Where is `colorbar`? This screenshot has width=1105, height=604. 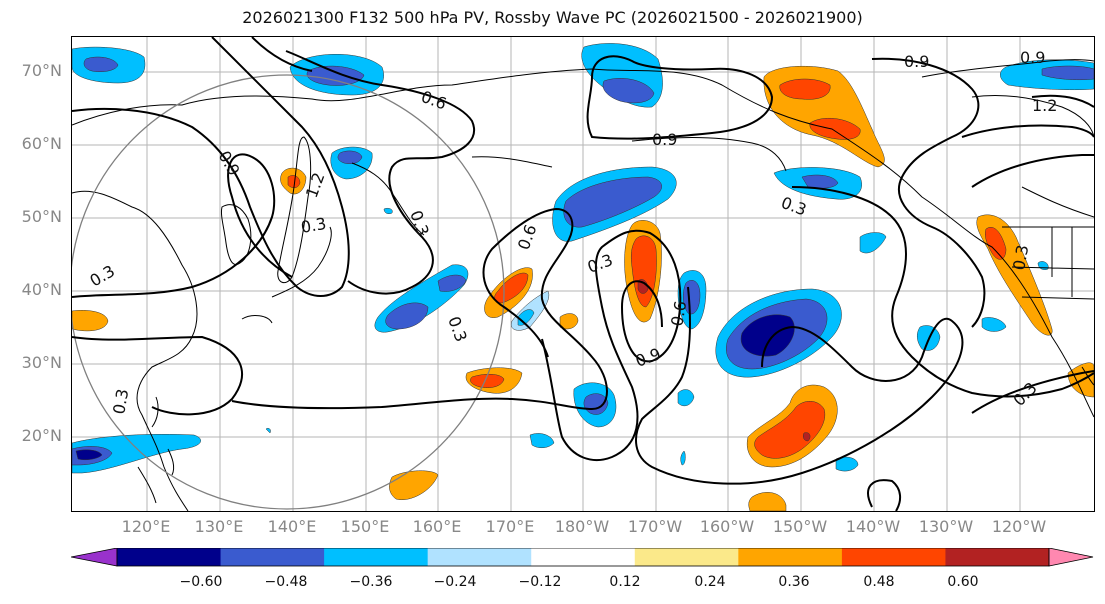
colorbar is located at coordinates (582, 557).